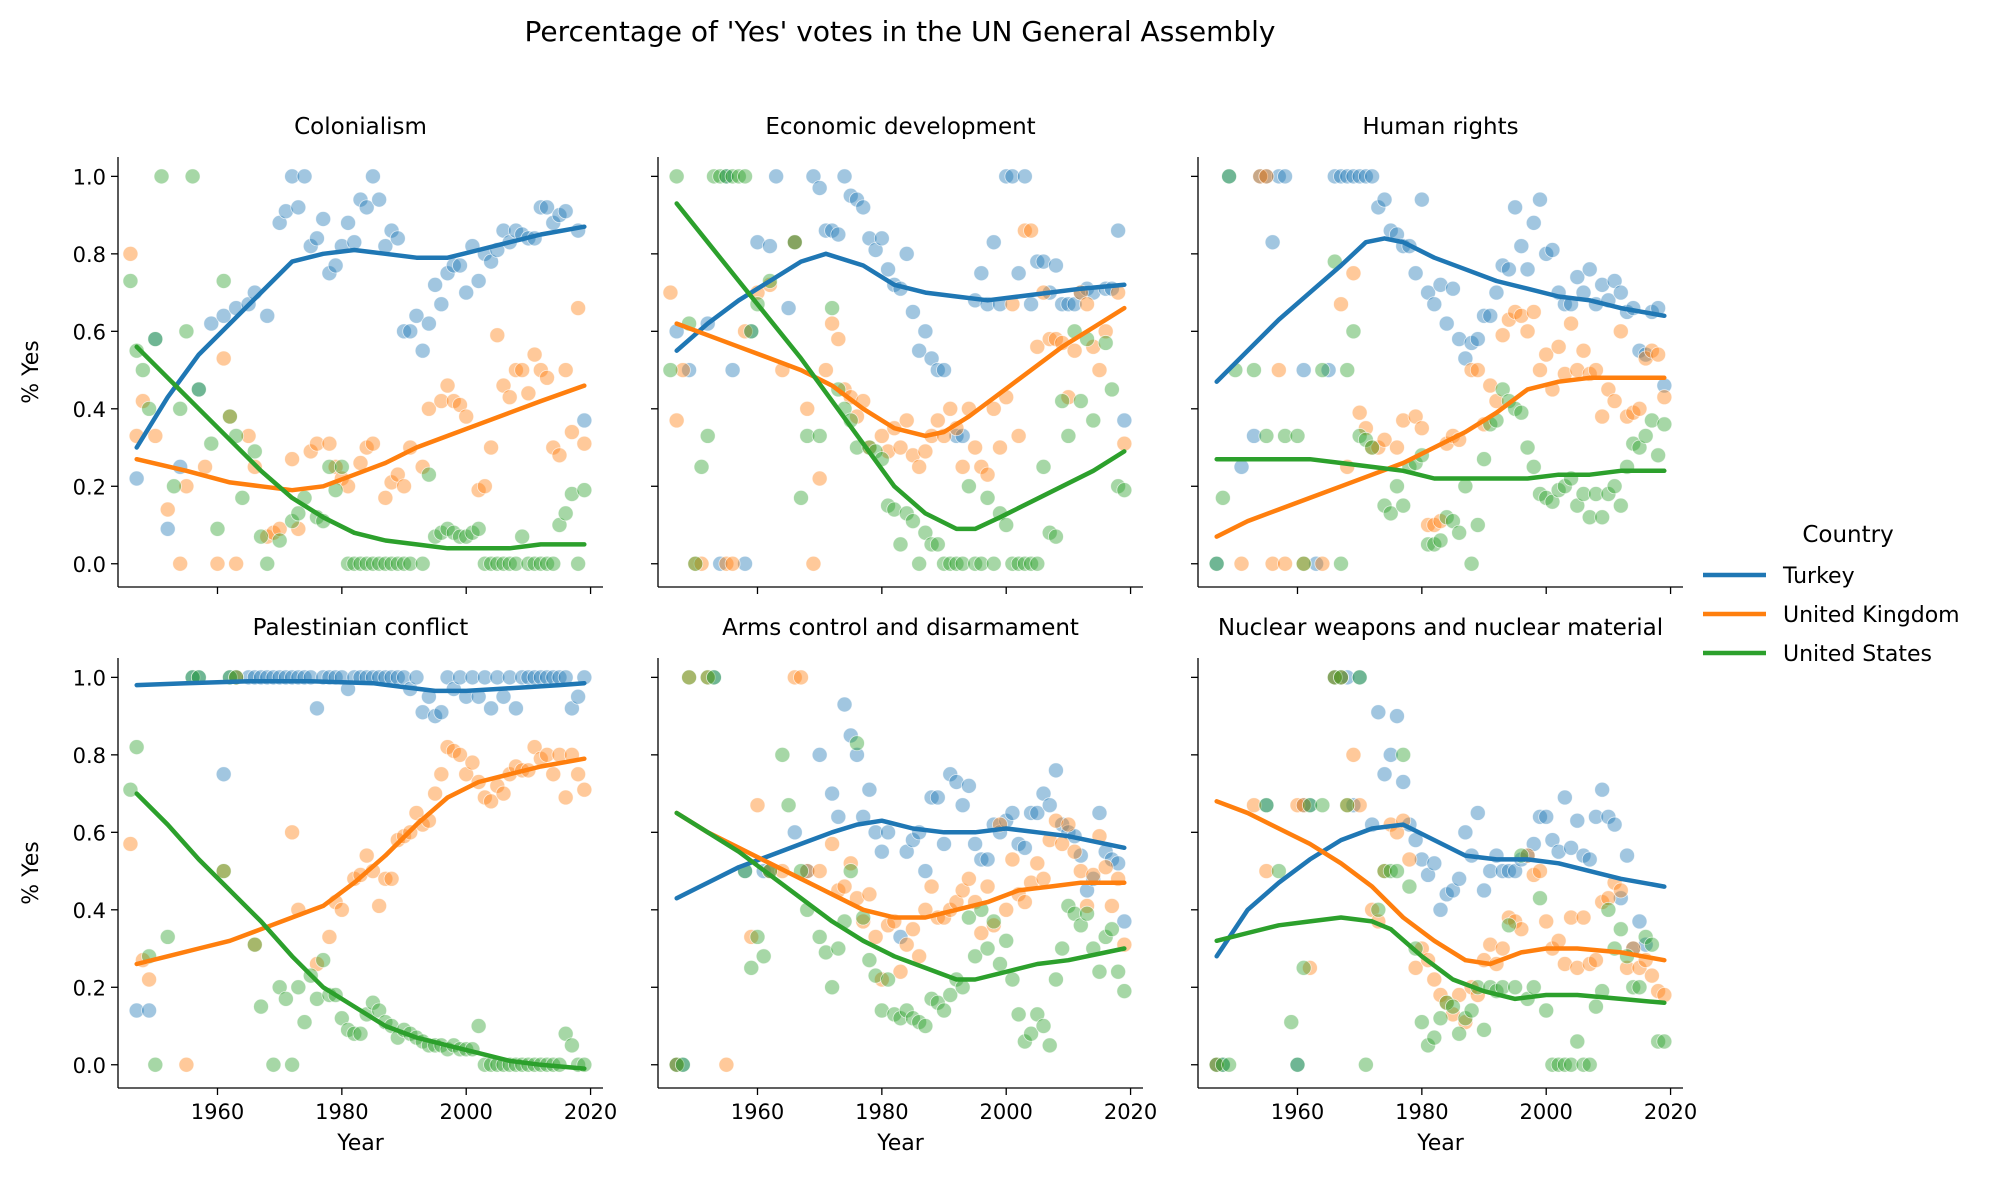 This screenshot has width=2012, height=1184. I want to click on panel-title: Nuclear weapons and nuclear material, so click(1440, 628).